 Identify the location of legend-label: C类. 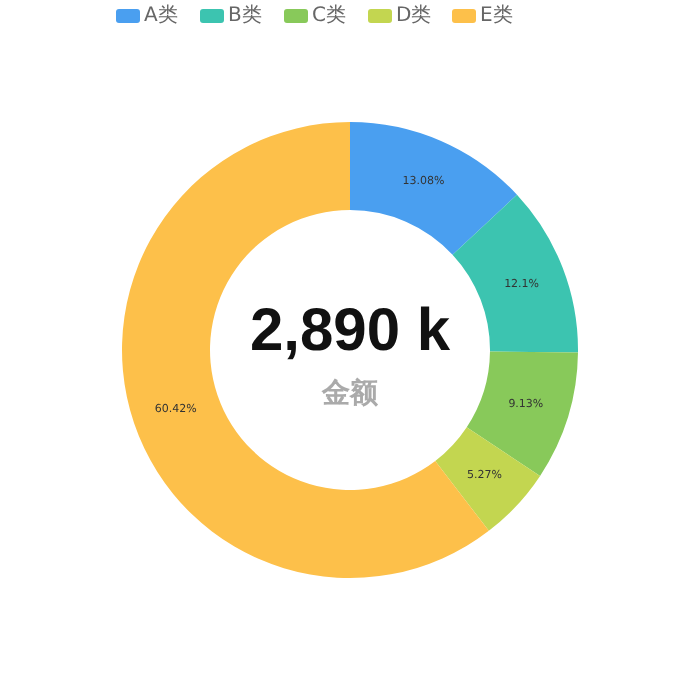
(329, 15).